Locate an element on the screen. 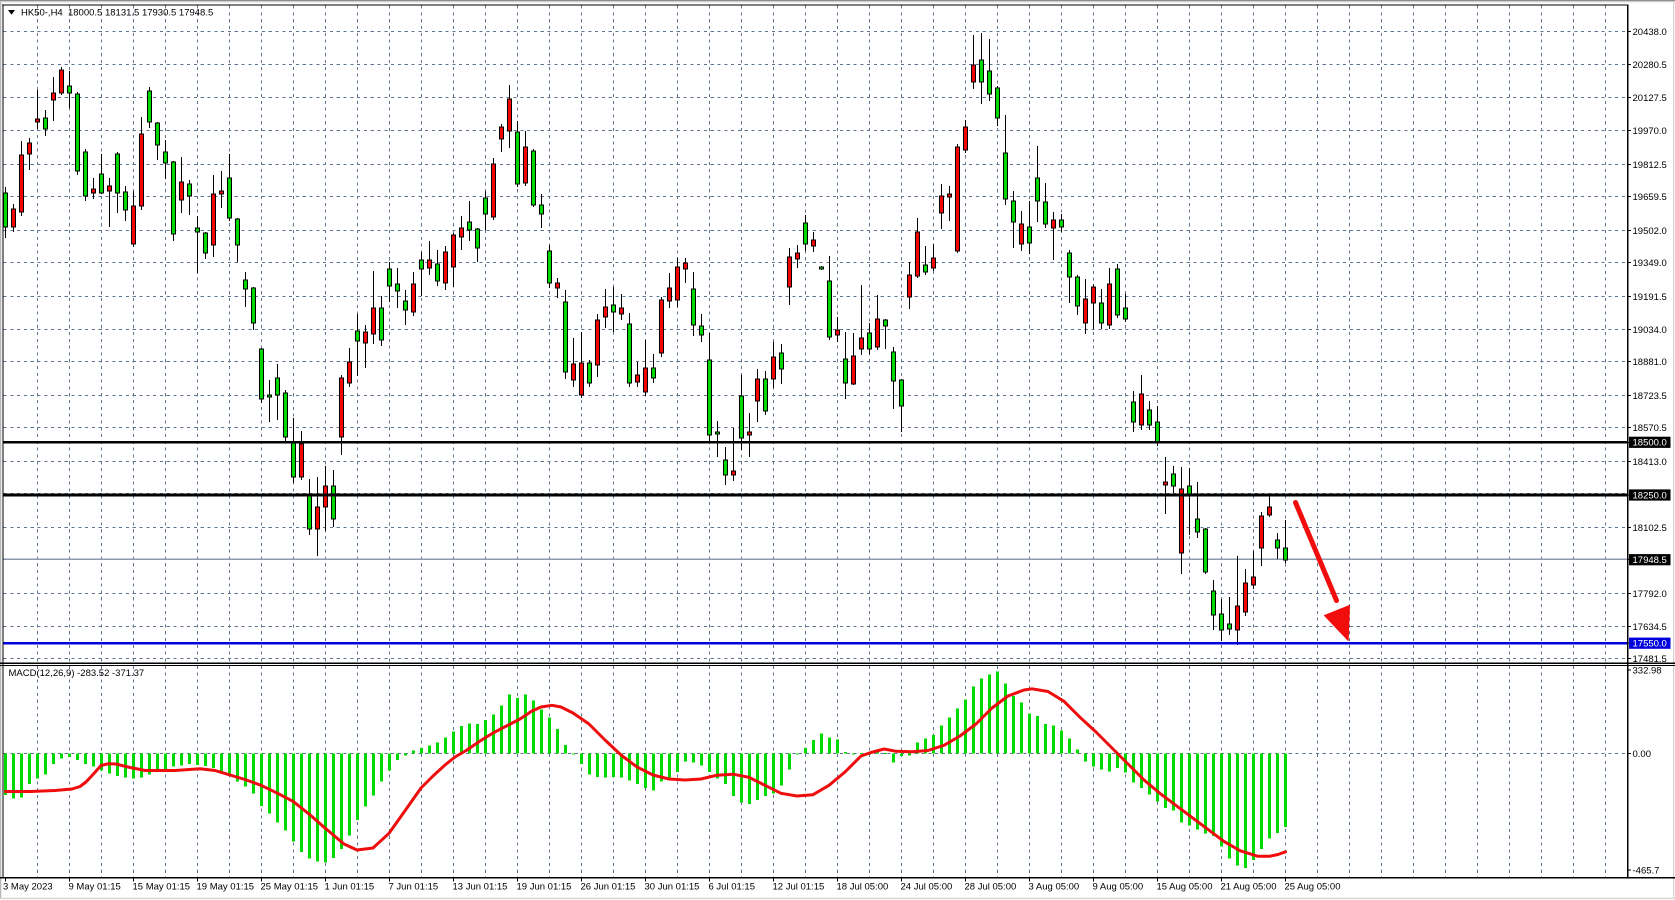 Image resolution: width=1675 pixels, height=900 pixels. svg-text: 19659.5 is located at coordinates (1650, 197).